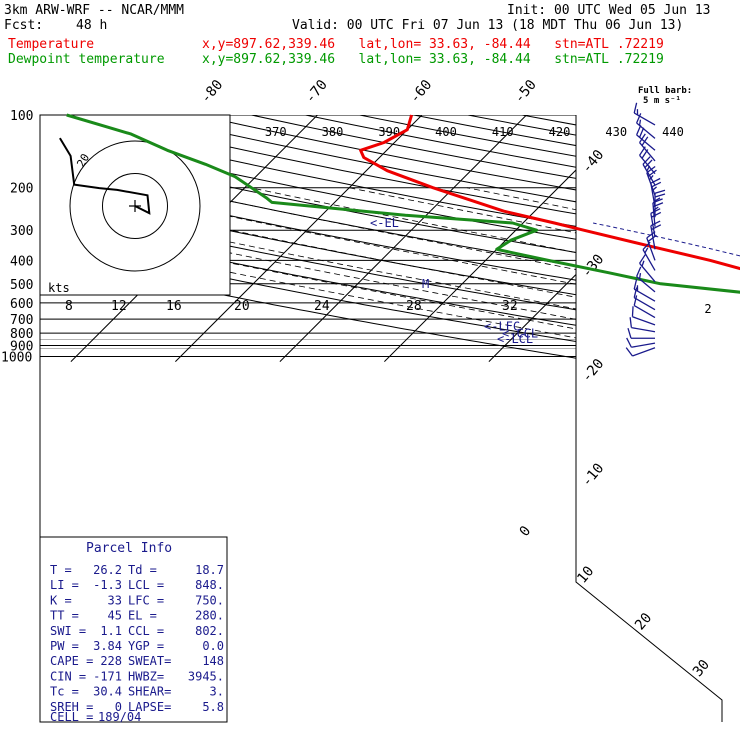 The height and width of the screenshot is (740, 740). I want to click on parcel-info-key: SHEAR=, so click(149, 692).